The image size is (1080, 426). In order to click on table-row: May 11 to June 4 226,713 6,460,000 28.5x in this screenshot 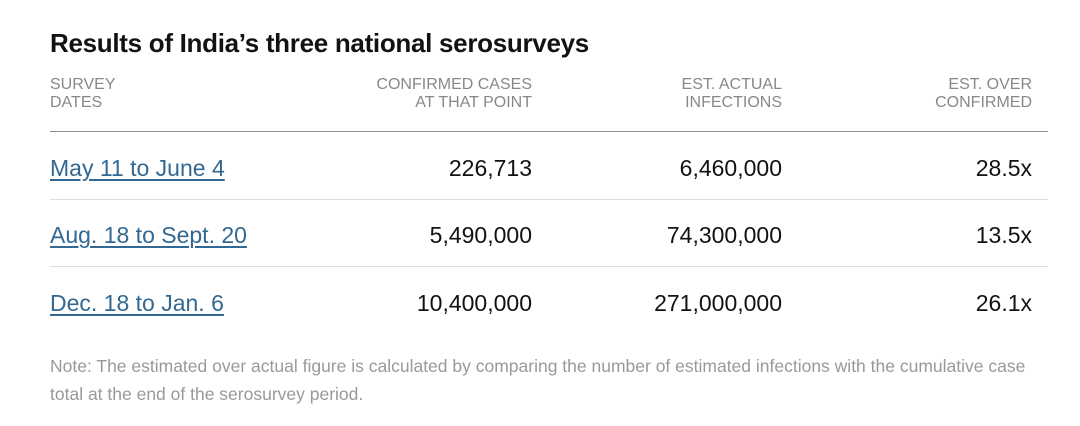, I will do `click(549, 166)`.